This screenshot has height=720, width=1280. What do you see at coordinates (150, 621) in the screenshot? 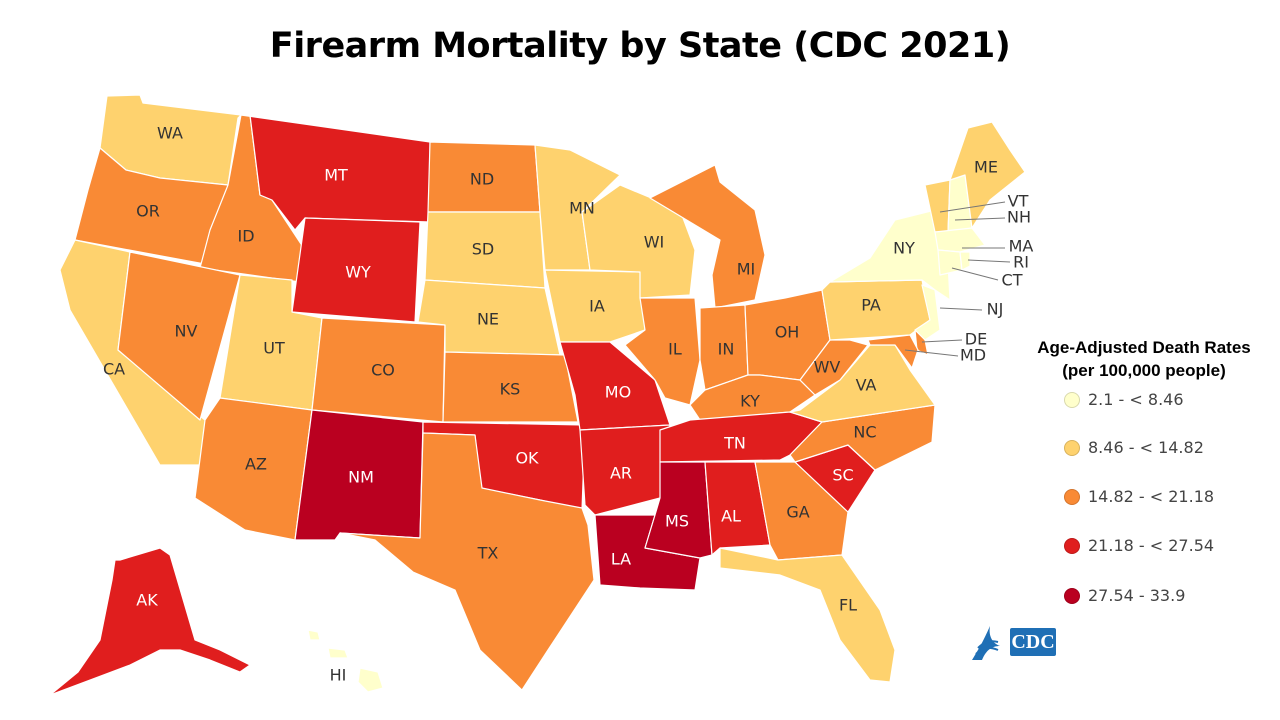
I see `state-AK` at bounding box center [150, 621].